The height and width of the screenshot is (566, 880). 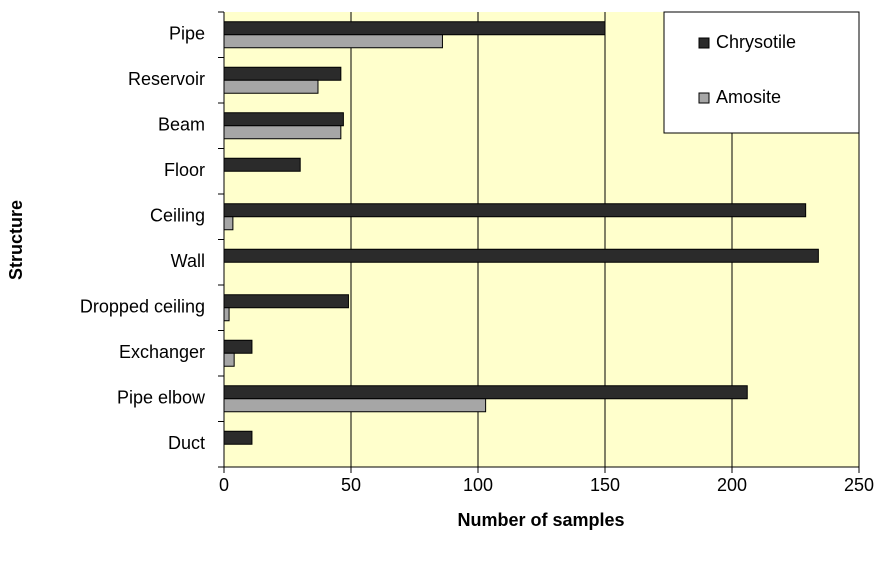 What do you see at coordinates (748, 97) in the screenshot?
I see `legend-label: Amosite` at bounding box center [748, 97].